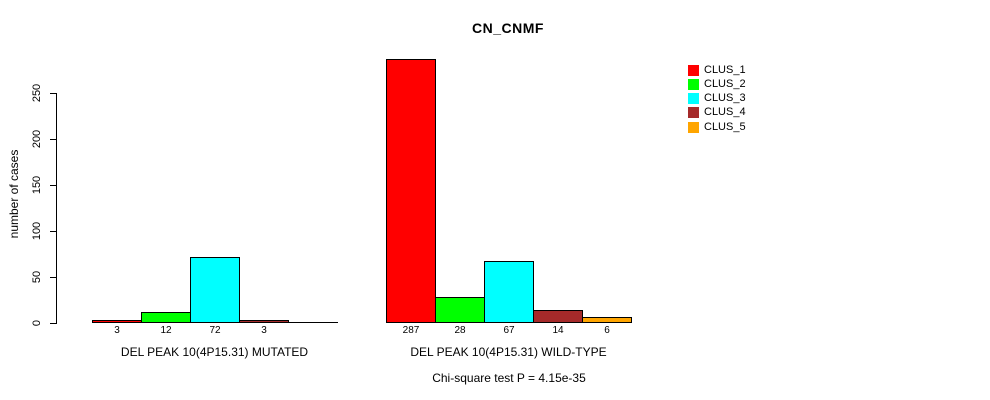  I want to click on legend-item: CLUS_3, so click(717, 99).